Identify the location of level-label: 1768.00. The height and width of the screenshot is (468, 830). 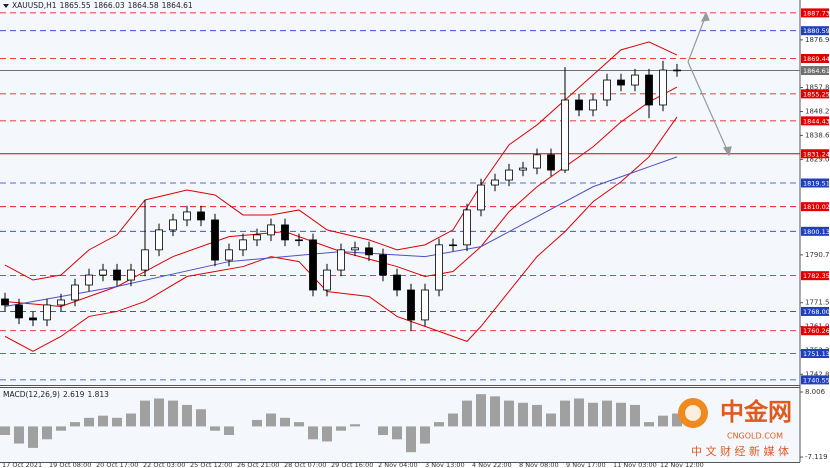
(816, 312).